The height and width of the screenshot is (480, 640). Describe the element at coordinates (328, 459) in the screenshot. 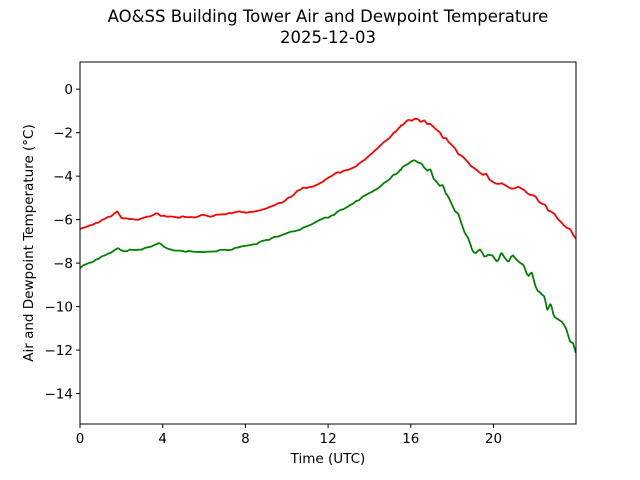

I see `x-axis-label: Time (UTC)` at that location.